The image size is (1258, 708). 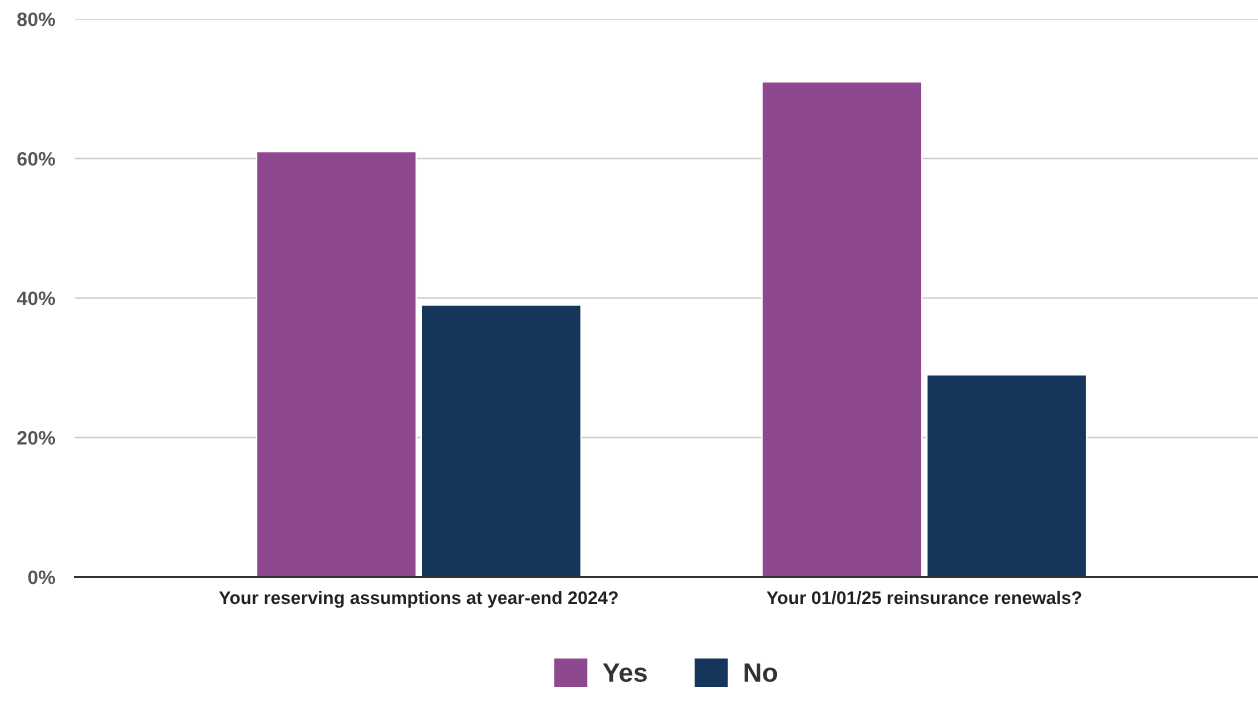 What do you see at coordinates (36, 298) in the screenshot?
I see `y-tick-label: 40%` at bounding box center [36, 298].